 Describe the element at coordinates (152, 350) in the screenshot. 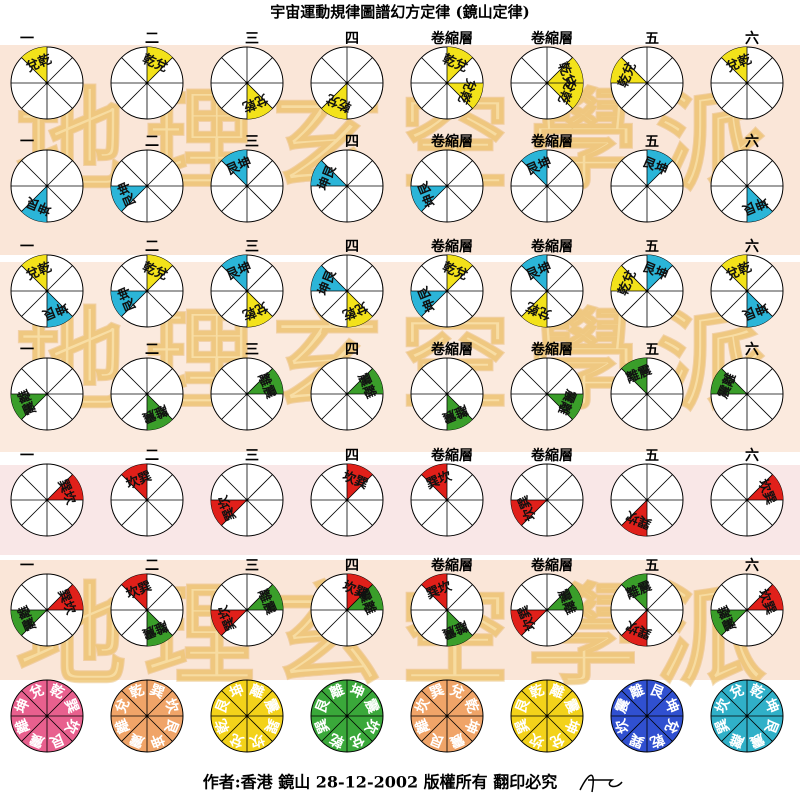

I see `column-header: 二` at that location.